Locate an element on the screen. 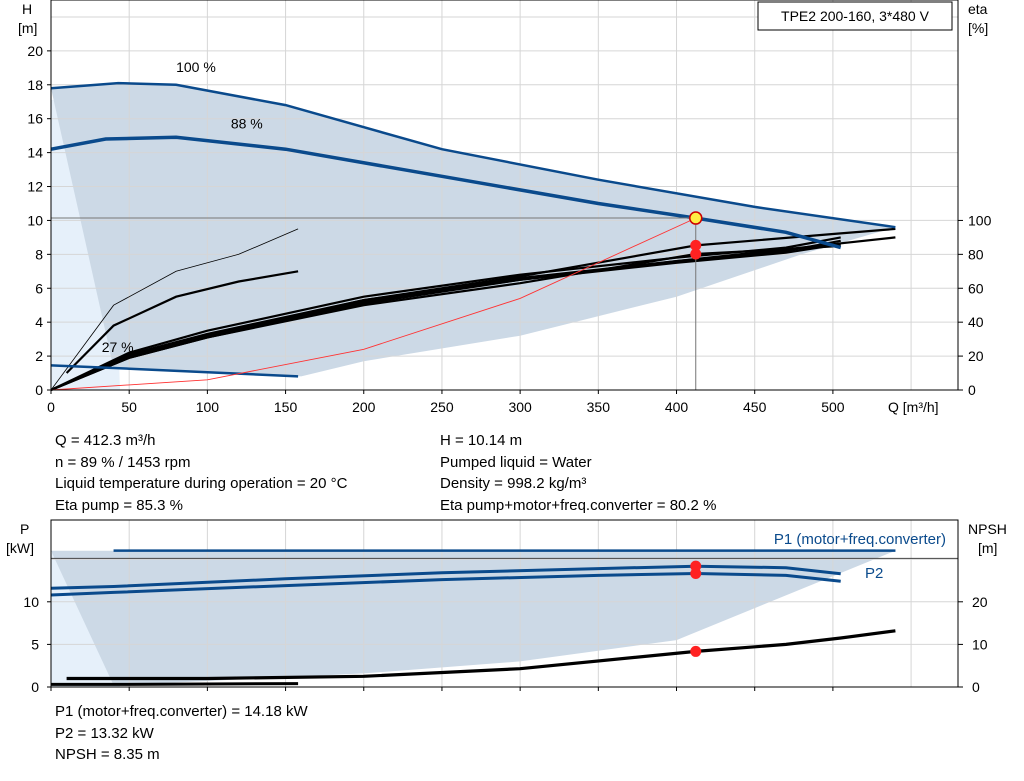 This screenshot has height=781, width=1024. eta-pump-value: Eta pump = 85.3 % is located at coordinates (119, 505).